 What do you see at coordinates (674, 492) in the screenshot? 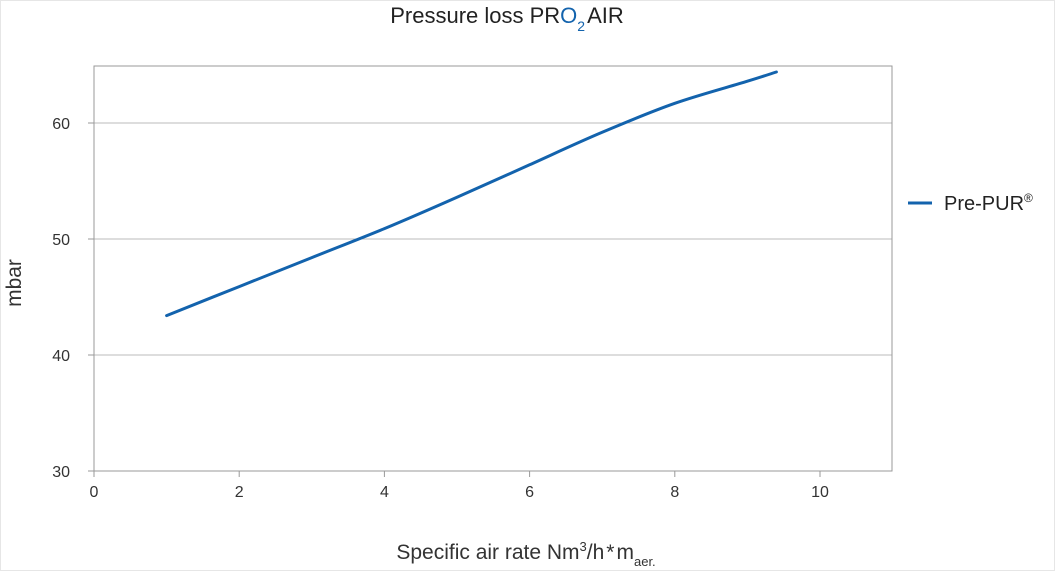
I see `x-tick-label-8: 8` at bounding box center [674, 492].